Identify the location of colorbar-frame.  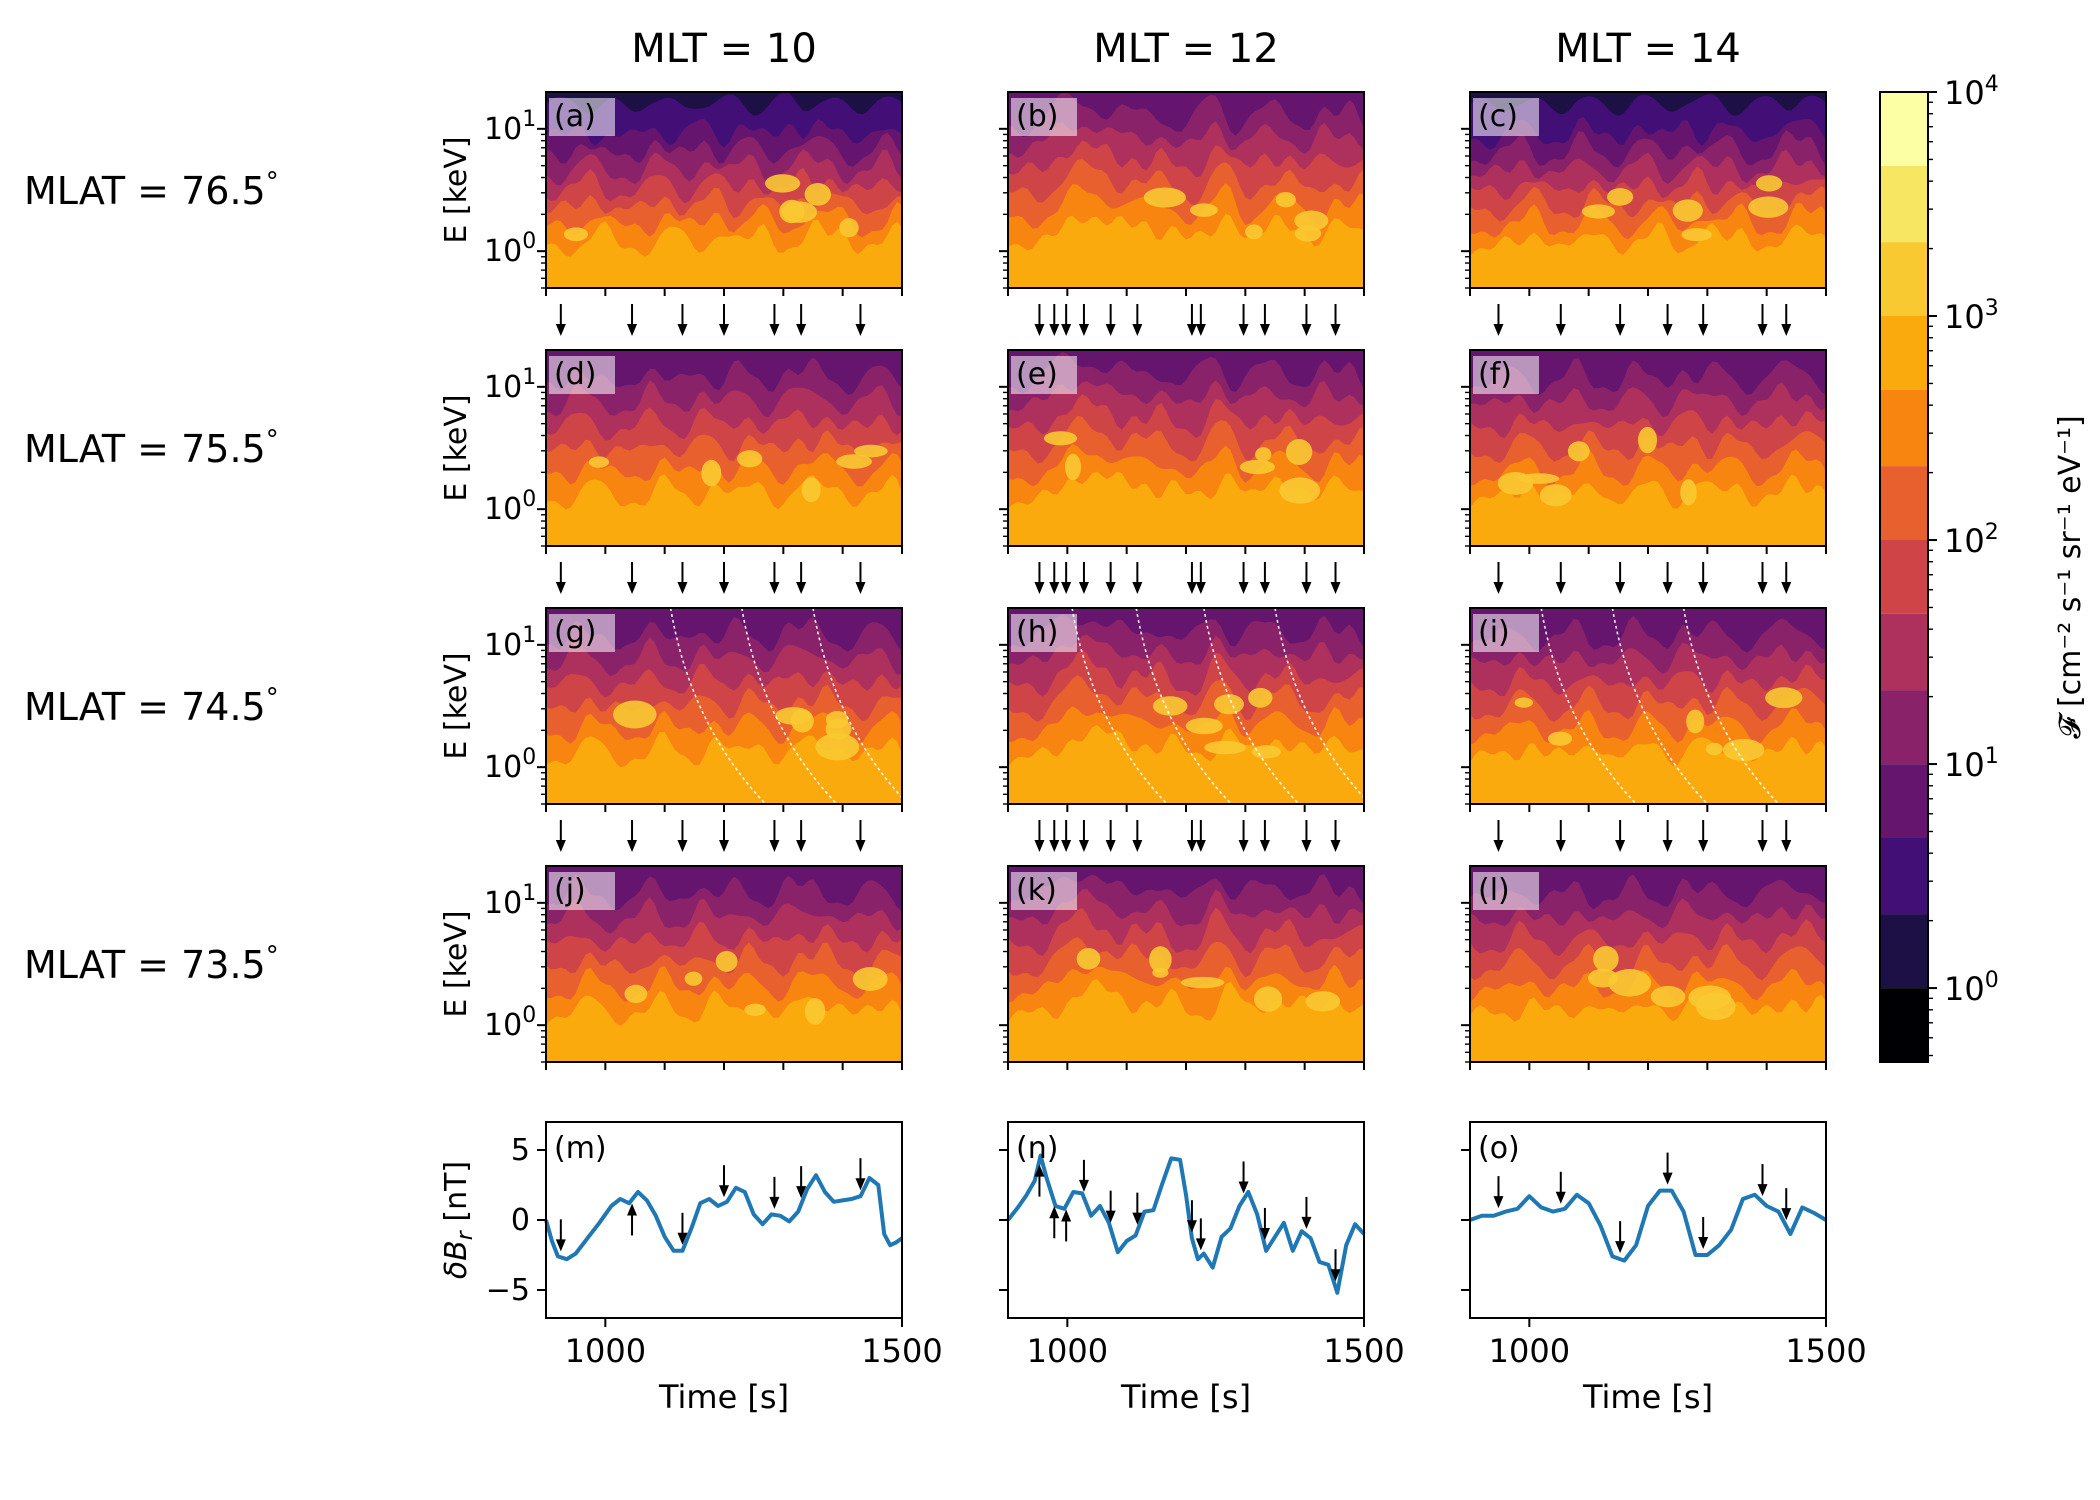
(1904, 577).